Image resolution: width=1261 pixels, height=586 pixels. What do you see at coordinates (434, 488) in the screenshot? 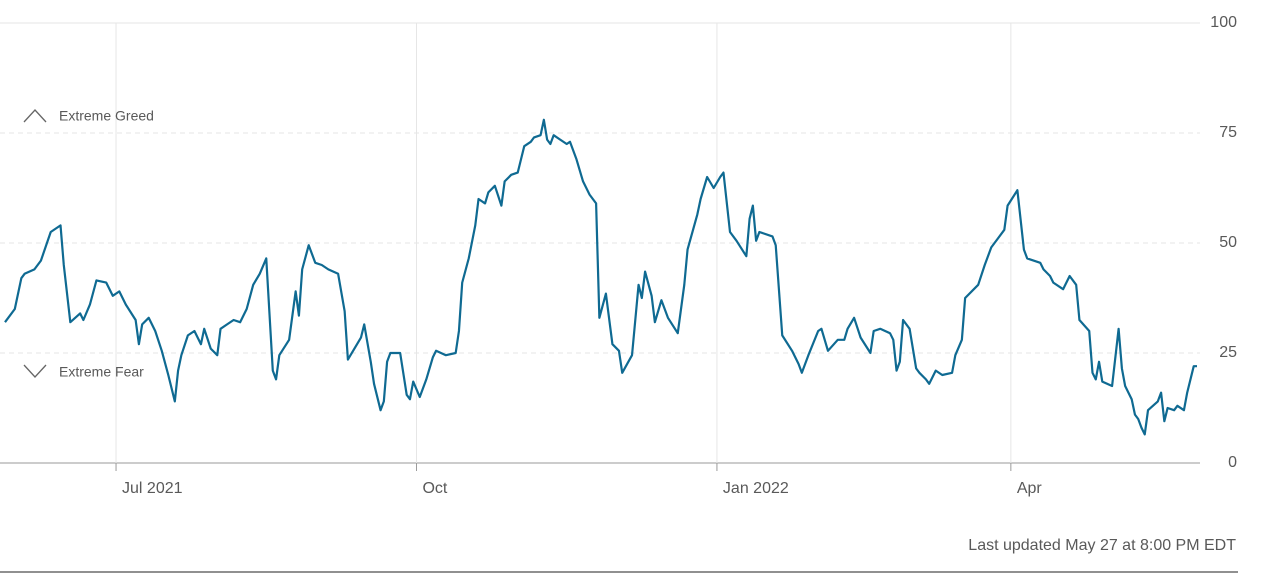
I see `x-tick-label: Oct` at bounding box center [434, 488].